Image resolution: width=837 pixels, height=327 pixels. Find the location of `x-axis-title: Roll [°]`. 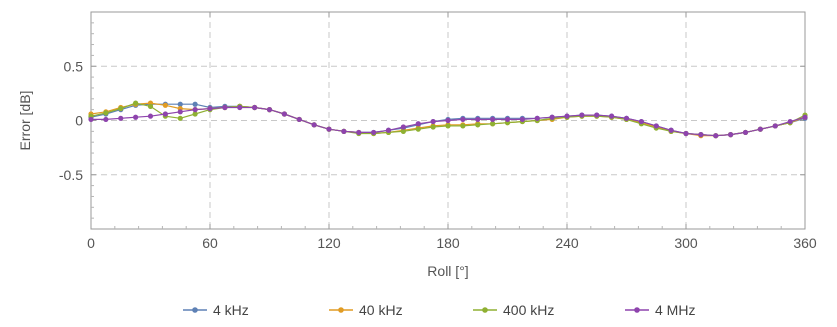

x-axis-title: Roll [°] is located at coordinates (447, 271).